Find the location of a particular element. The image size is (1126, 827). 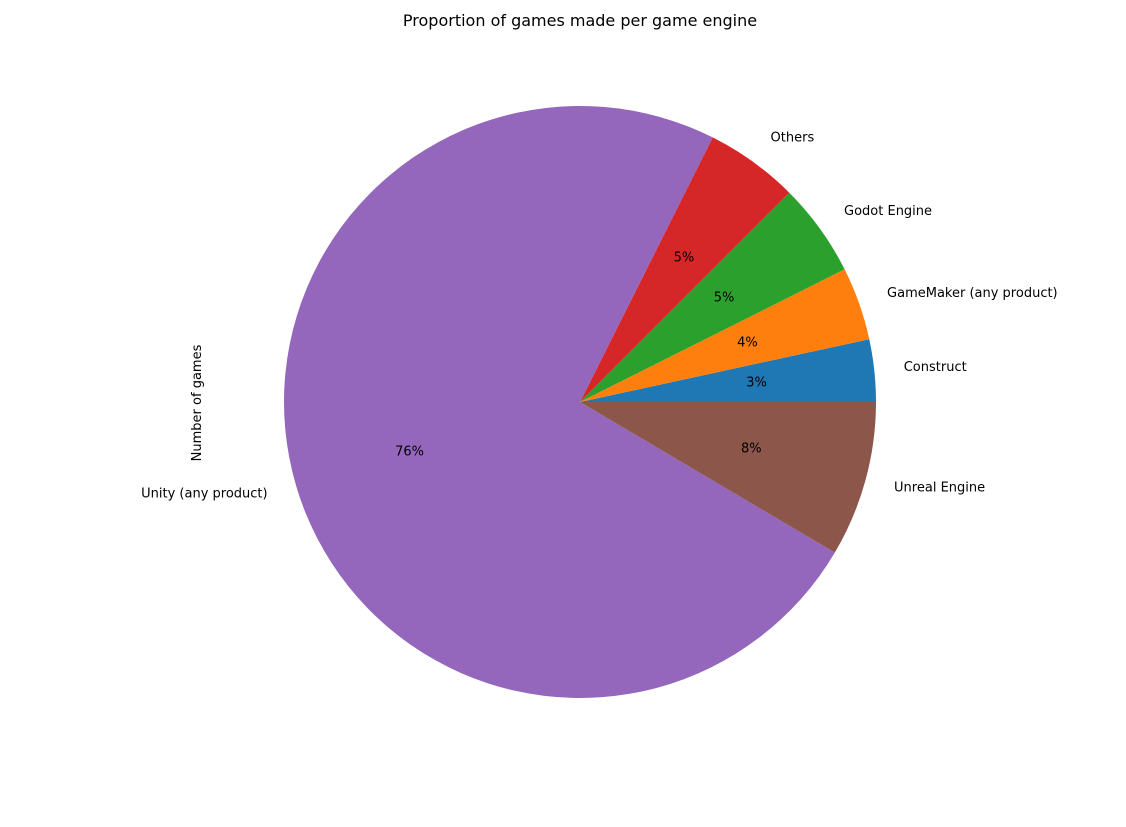

slice-percent-unity-any-product: 76% is located at coordinates (409, 452).